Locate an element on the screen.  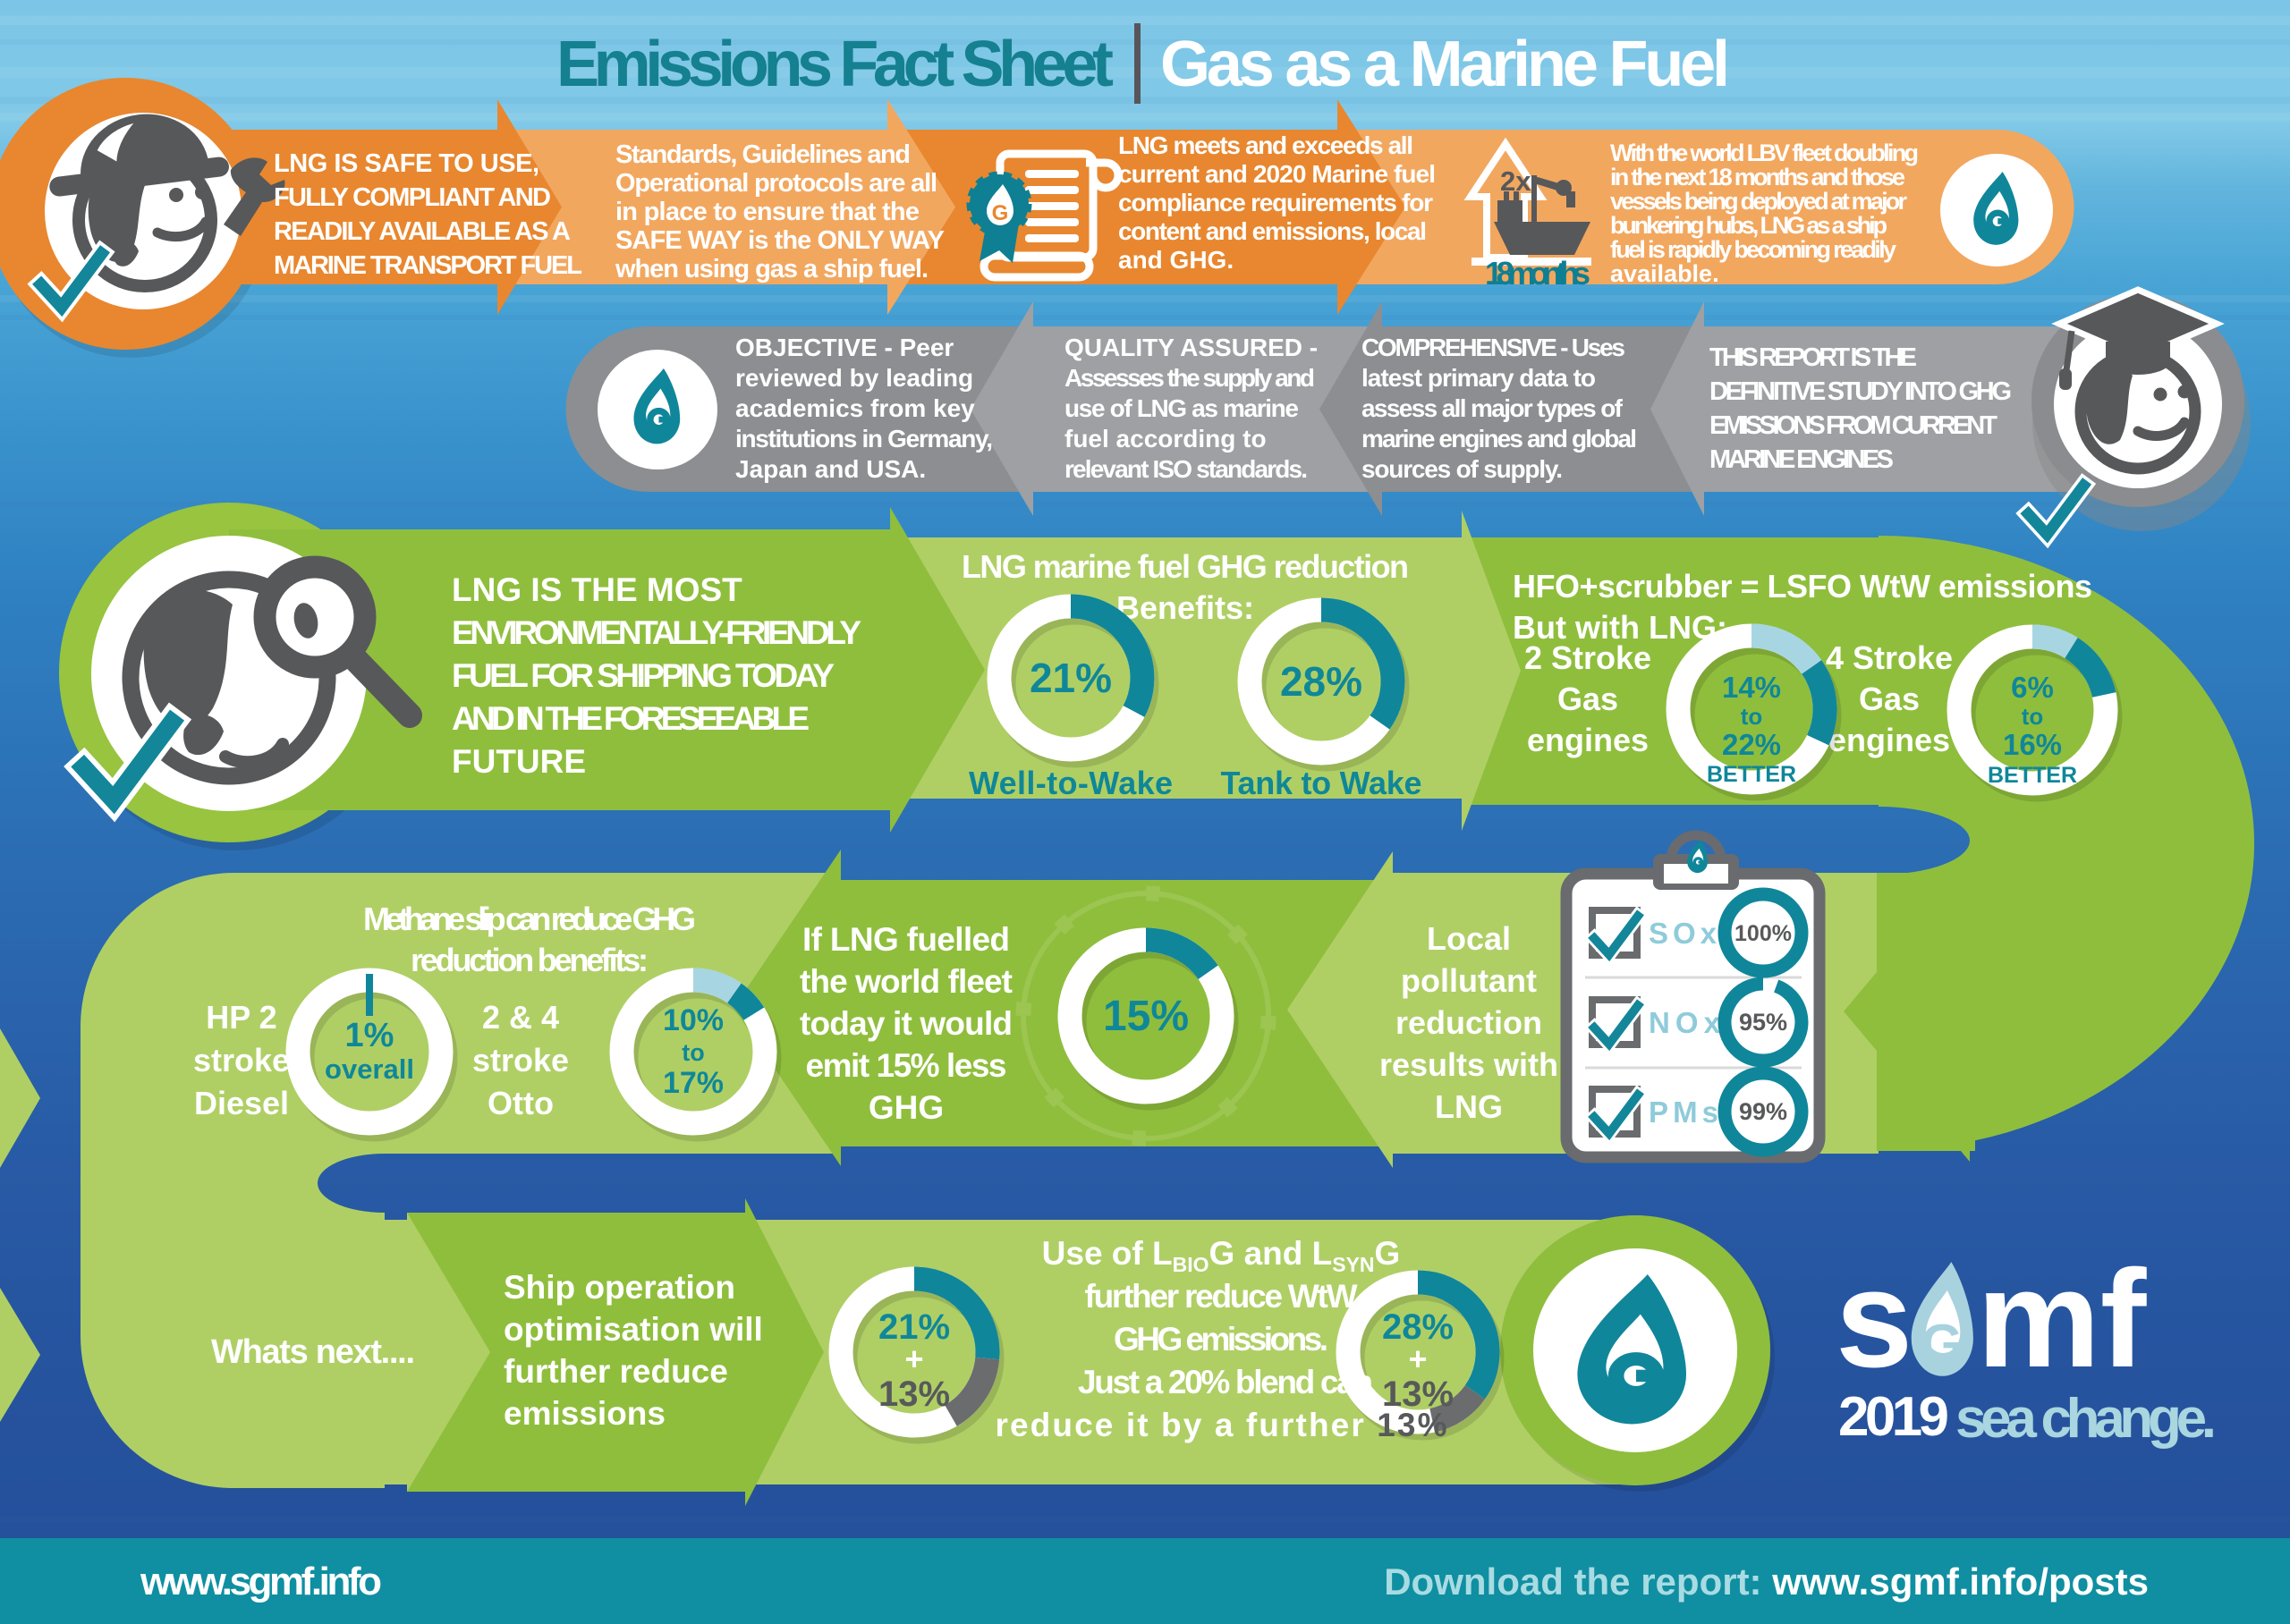
svg-text: FUTURE is located at coordinates (519, 761).